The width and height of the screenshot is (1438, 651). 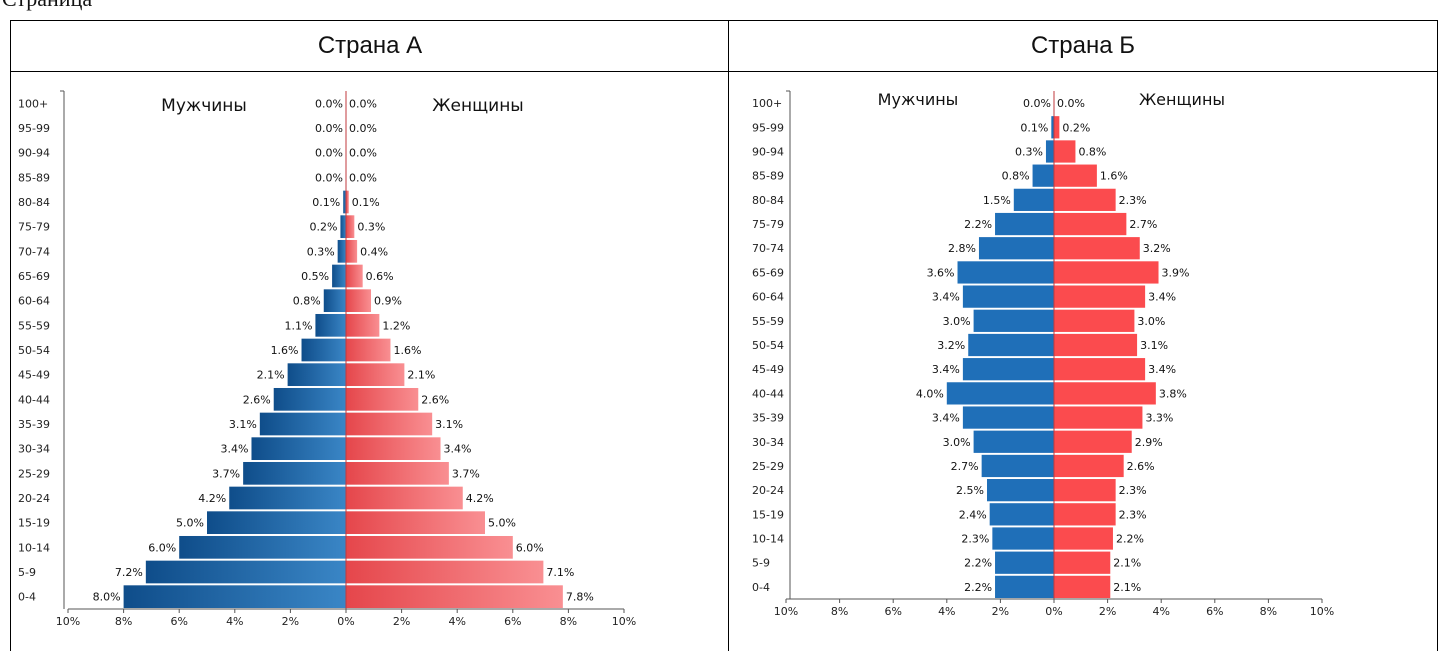 I want to click on male-value-label: 1.1%, so click(x=298, y=325).